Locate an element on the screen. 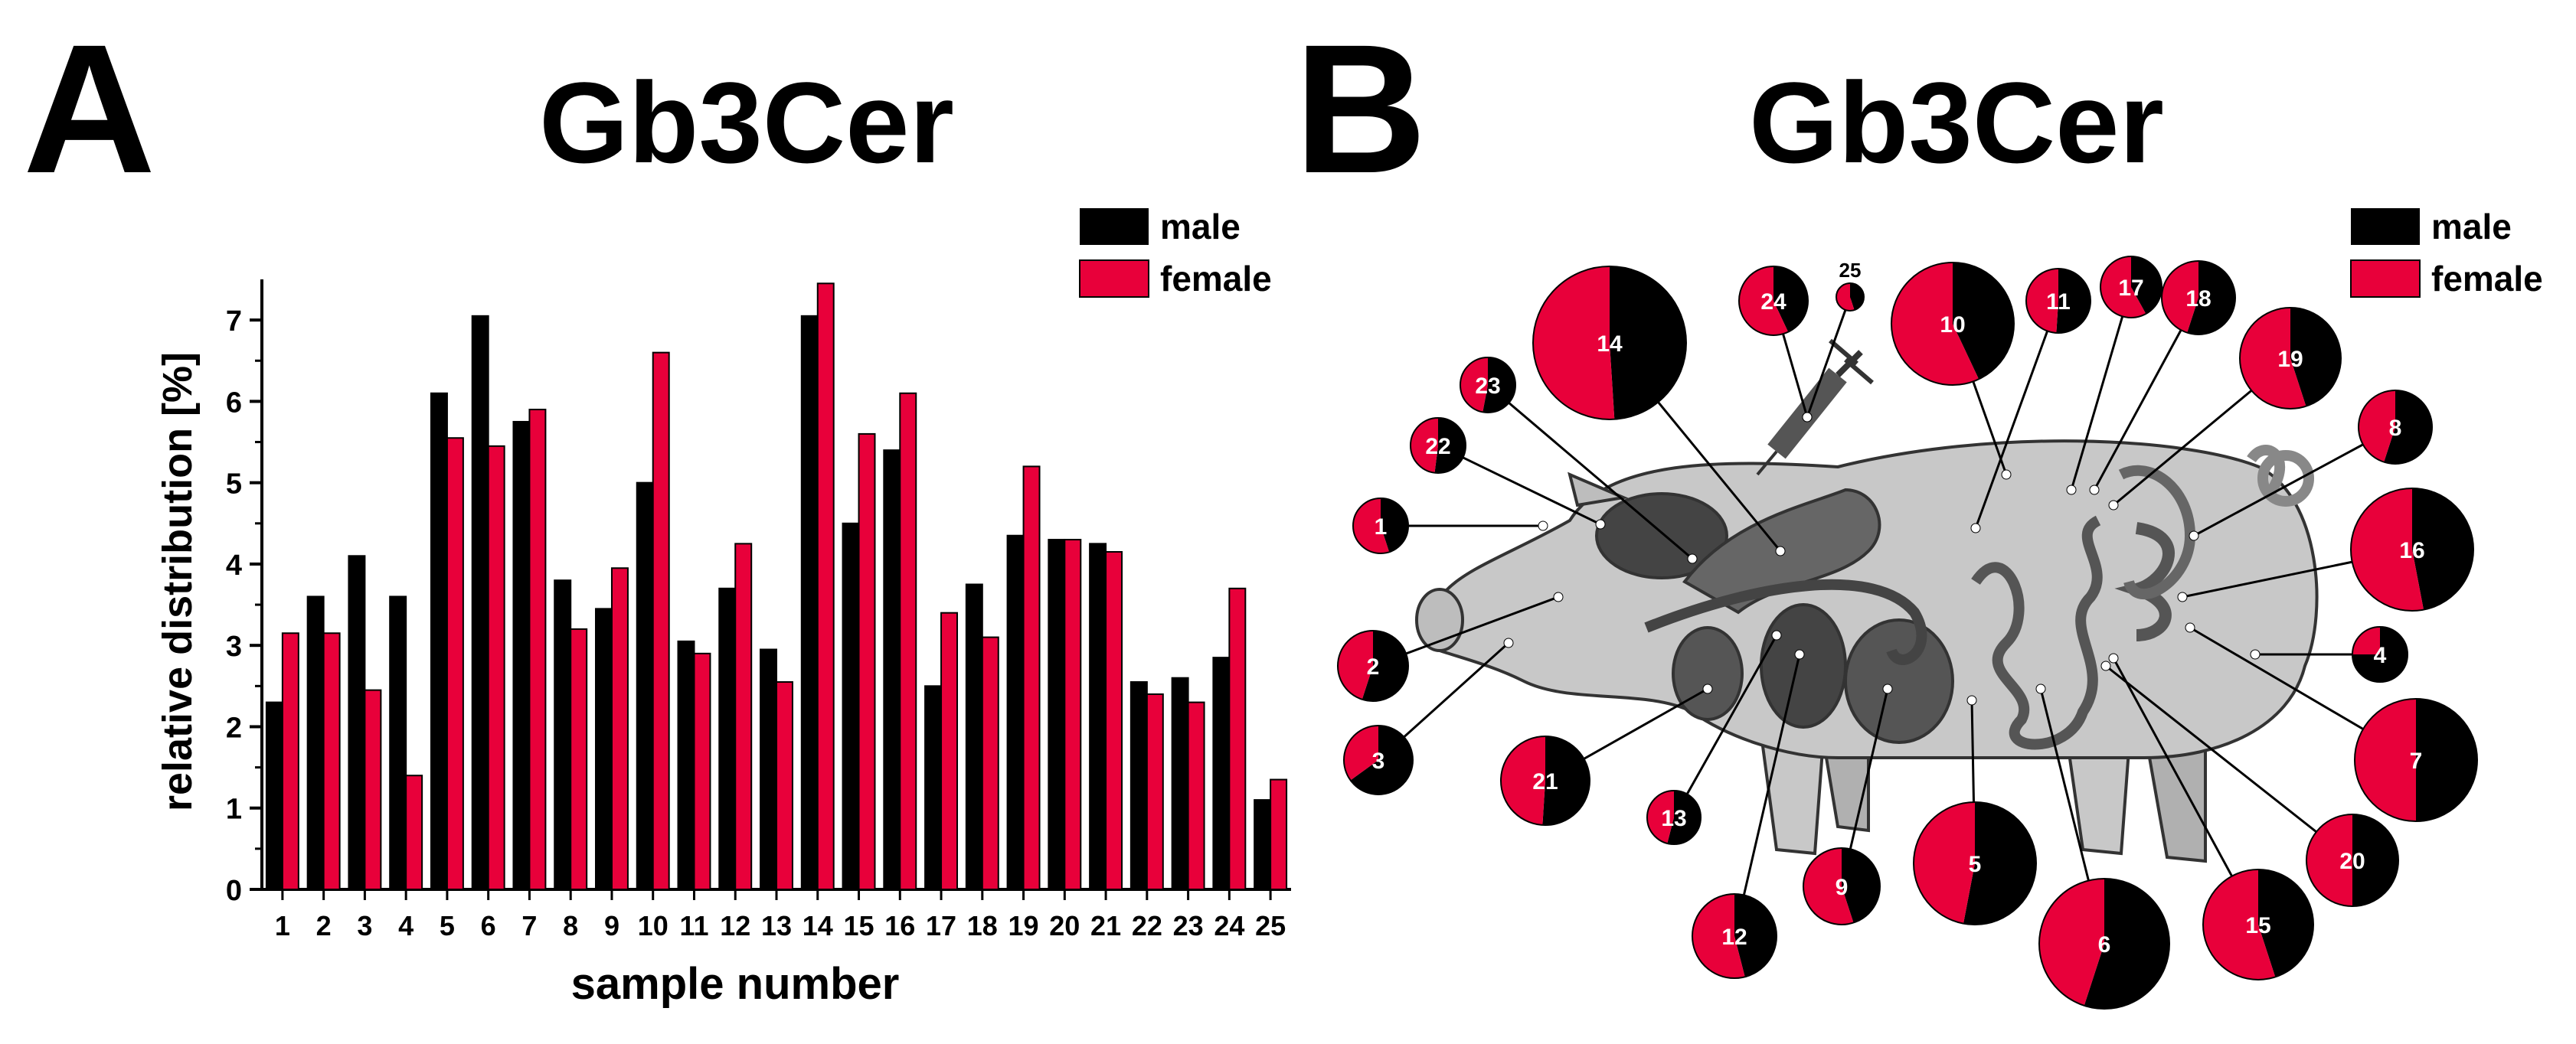 This screenshot has height=1044, width=2576. pie-10: 10 is located at coordinates (1953, 324).